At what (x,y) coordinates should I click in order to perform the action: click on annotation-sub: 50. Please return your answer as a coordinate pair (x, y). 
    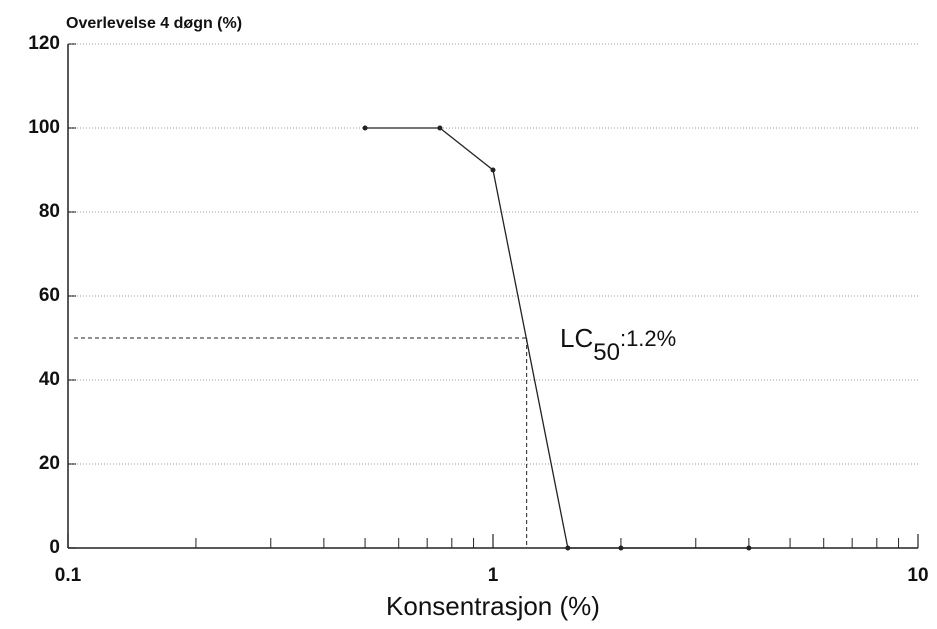
    Looking at the image, I should click on (606, 352).